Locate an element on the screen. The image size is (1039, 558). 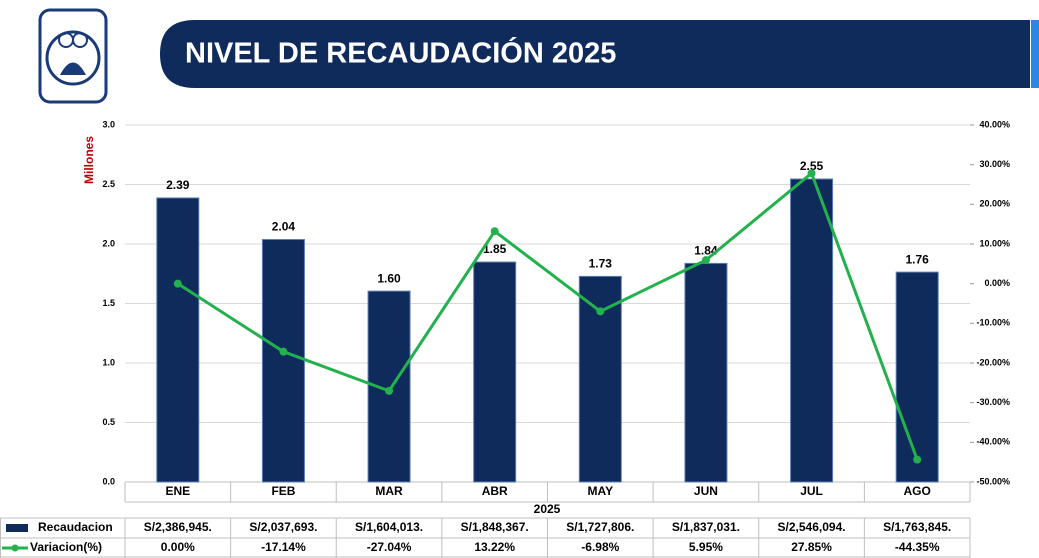
table-cell: 13.22% is located at coordinates (494, 547).